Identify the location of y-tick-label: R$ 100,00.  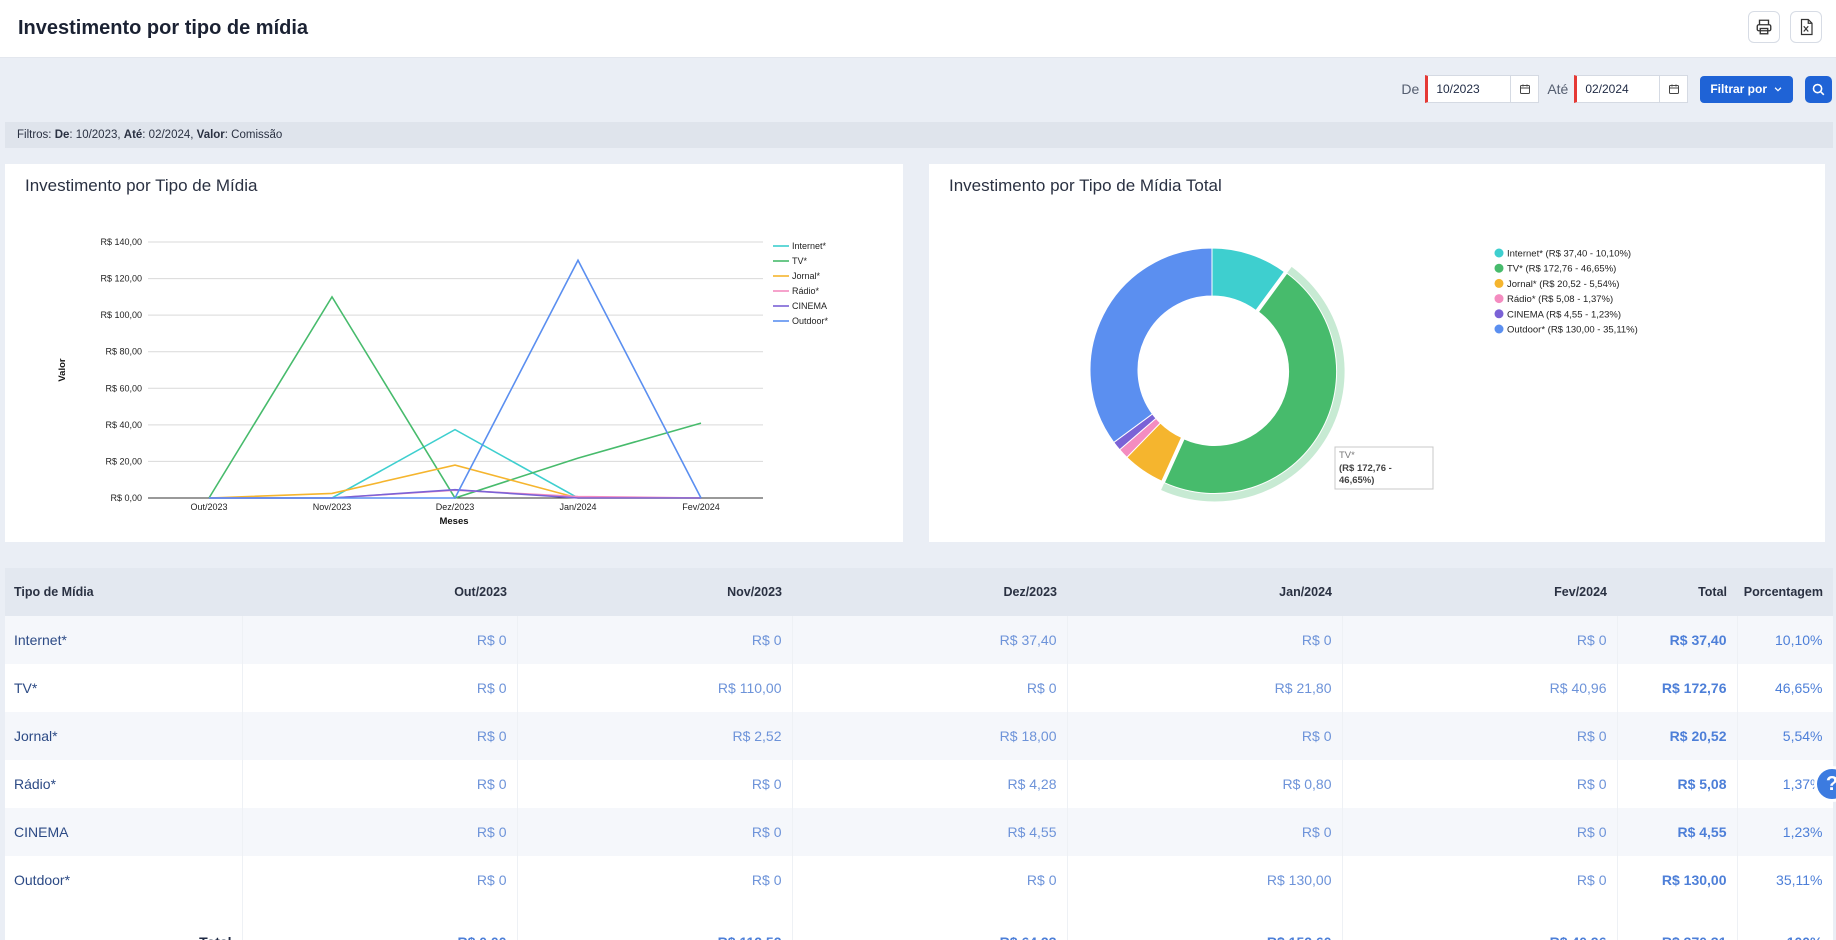
(121, 315).